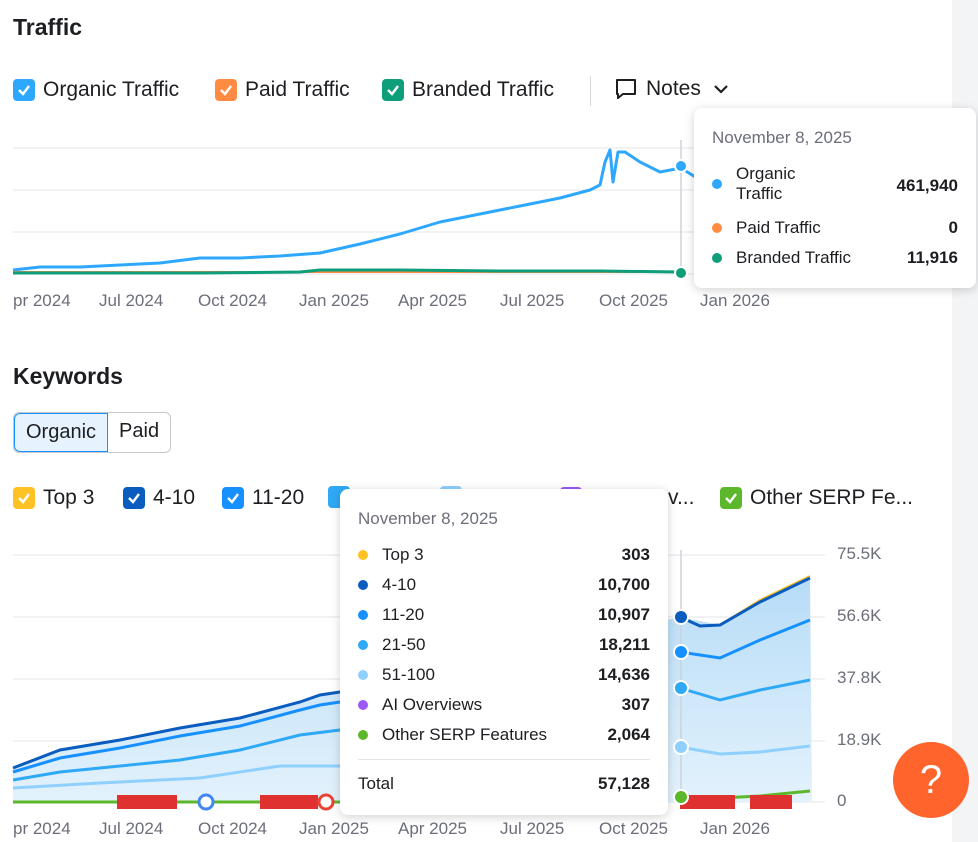 The image size is (978, 842). What do you see at coordinates (859, 739) in the screenshot?
I see `y-tick: 18.9K` at bounding box center [859, 739].